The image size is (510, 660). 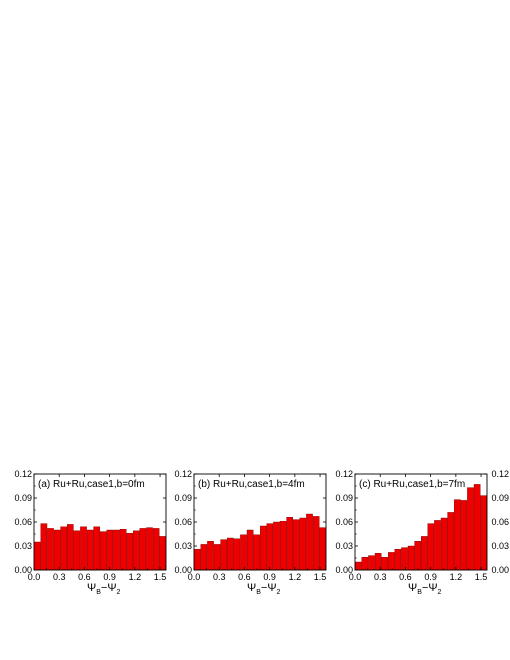 What do you see at coordinates (500, 522) in the screenshot?
I see `chart-panel-4: 0.00 0.03 0.06 0.09 0.12` at bounding box center [500, 522].